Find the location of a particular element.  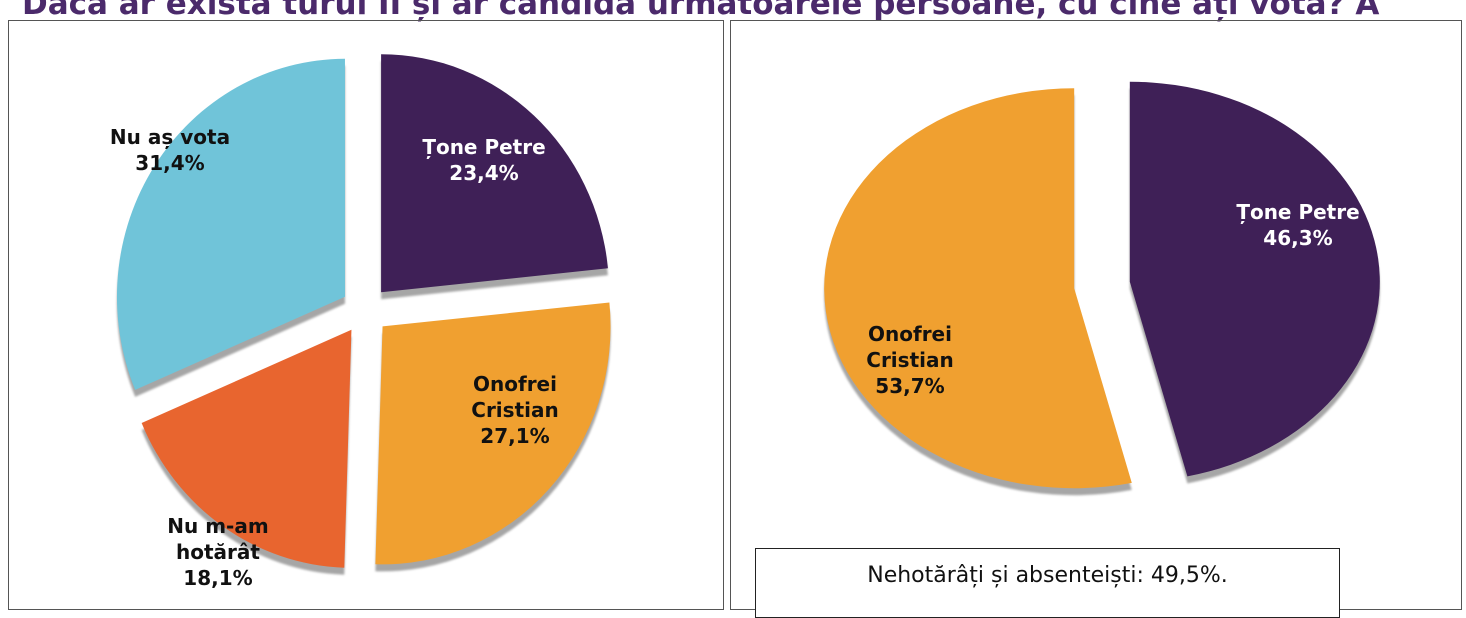

slice-label: Onofrei Cristian 53,7% is located at coordinates (910, 360).